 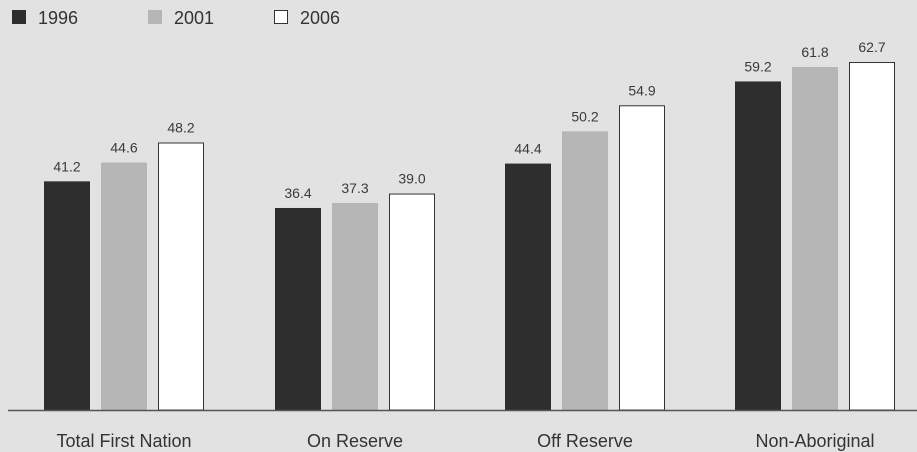 What do you see at coordinates (585, 441) in the screenshot?
I see `category-label-2: Off Reserve` at bounding box center [585, 441].